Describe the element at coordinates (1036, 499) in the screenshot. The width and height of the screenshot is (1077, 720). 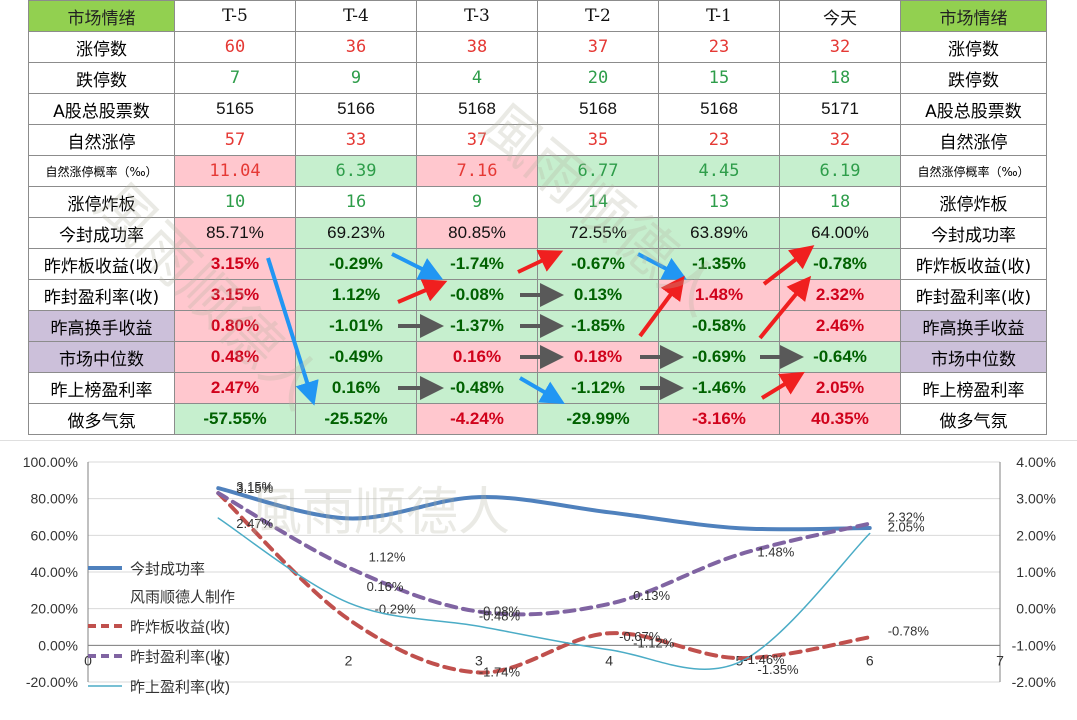
I see `y-right-tick-label: 3.00%` at that location.